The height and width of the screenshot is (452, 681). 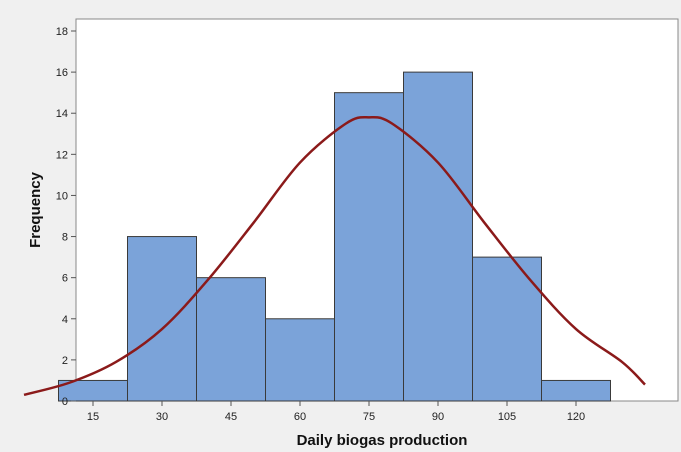 I want to click on x-tick-label: 60, so click(x=300, y=417).